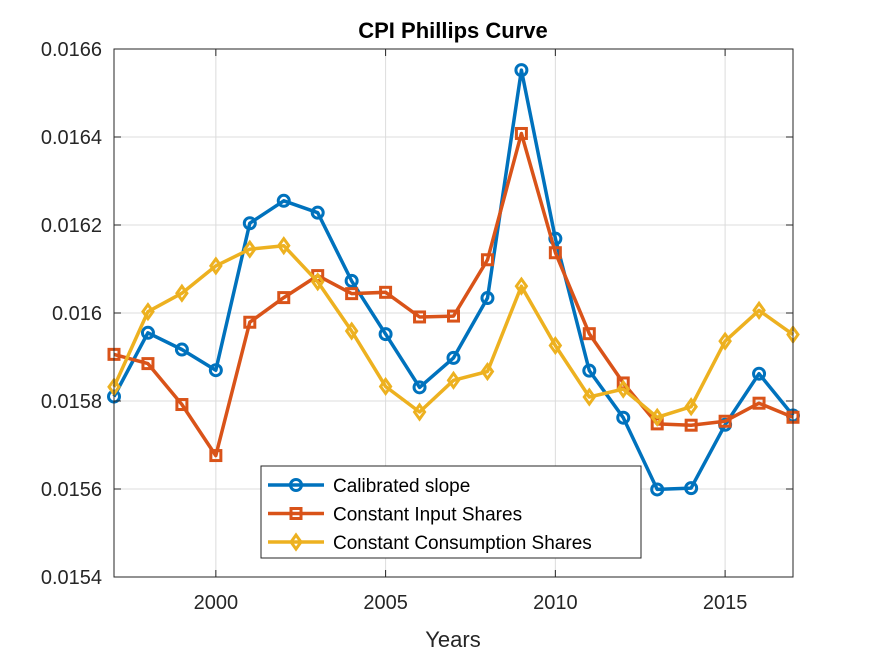  I want to click on legend-label: Calibrated slope, so click(401, 486).